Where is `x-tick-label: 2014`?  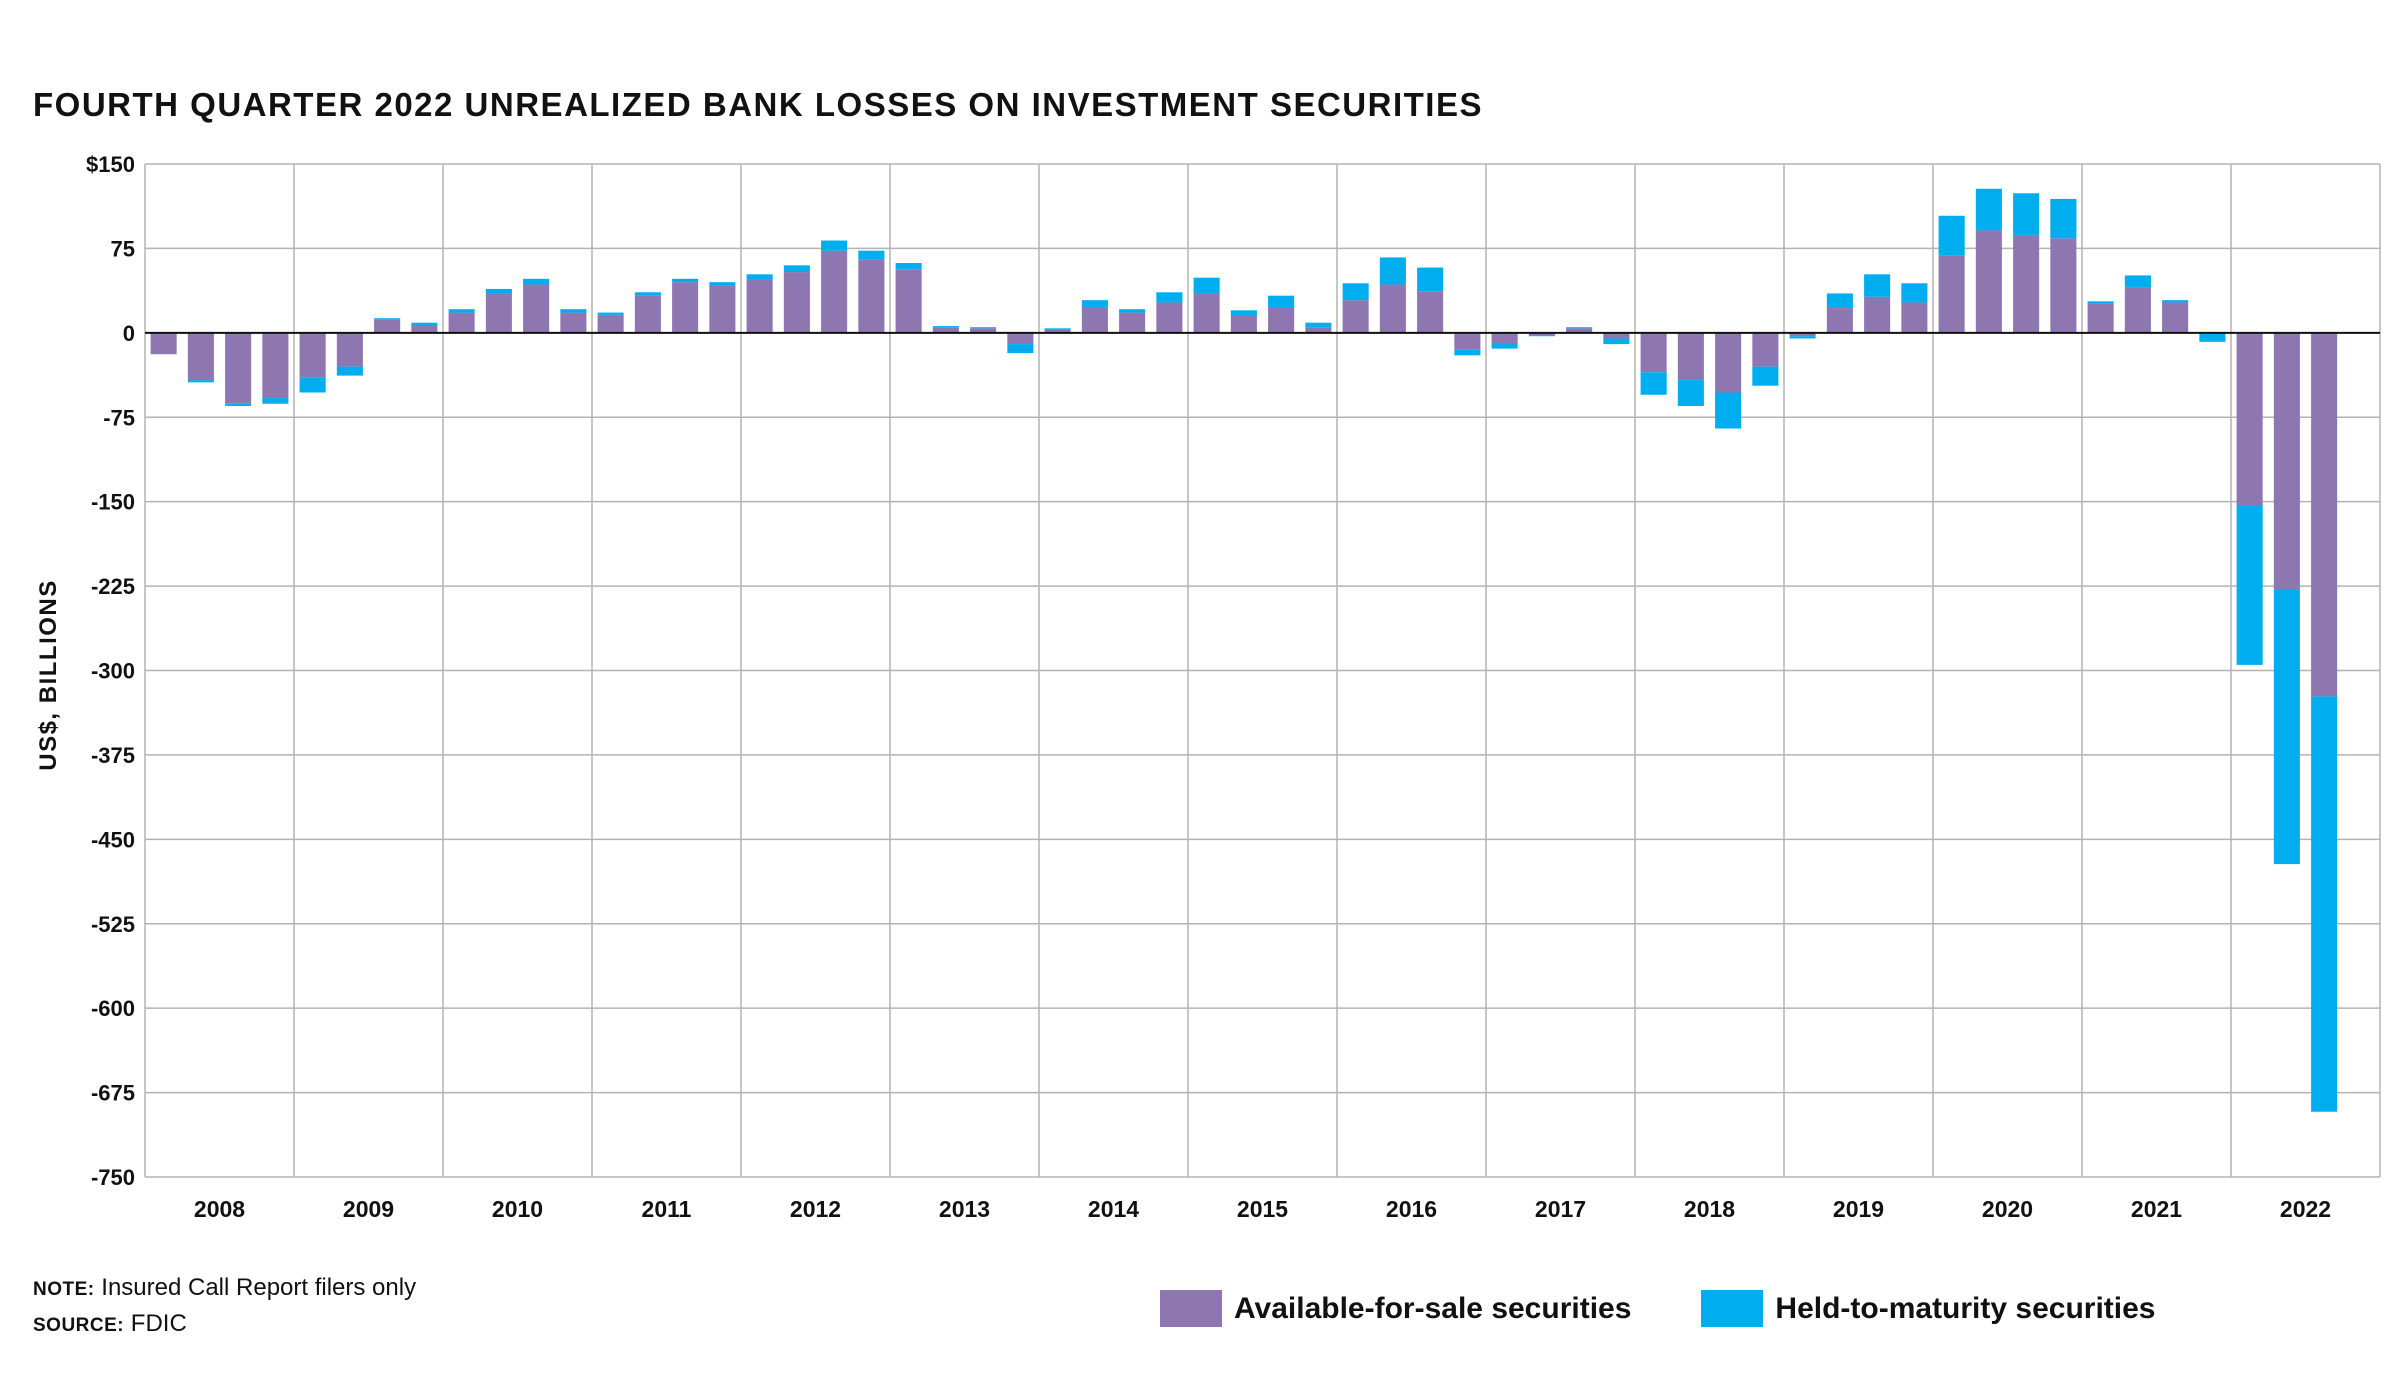
x-tick-label: 2014 is located at coordinates (1113, 1209).